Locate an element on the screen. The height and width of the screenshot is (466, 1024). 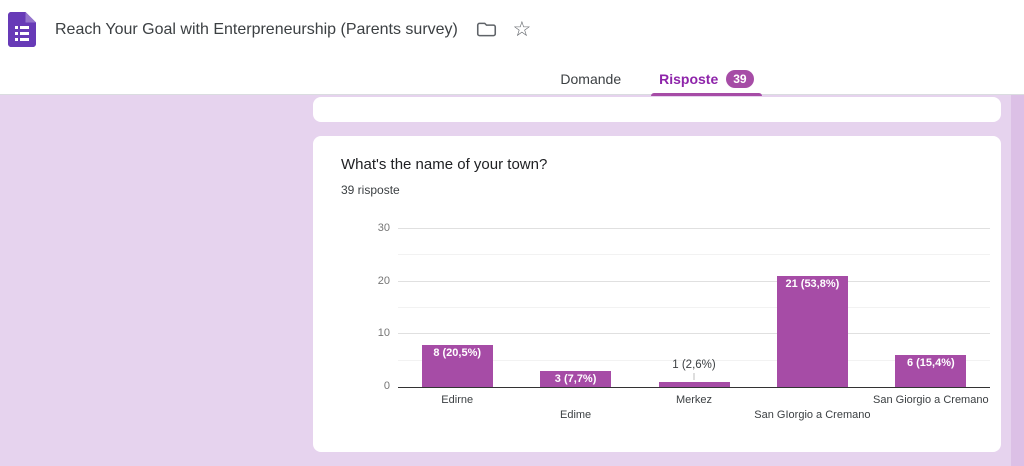
title-icons: ☆ is located at coordinates (504, 29).